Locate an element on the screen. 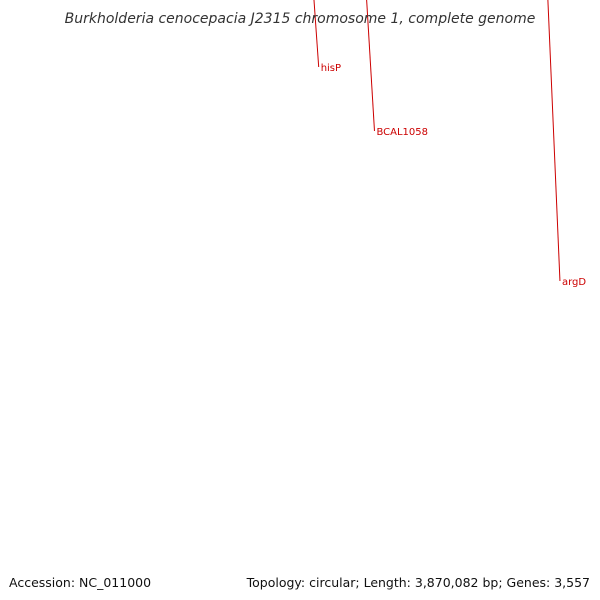 This screenshot has height=600, width=600. gene-label-hisP: hisP is located at coordinates (331, 68).